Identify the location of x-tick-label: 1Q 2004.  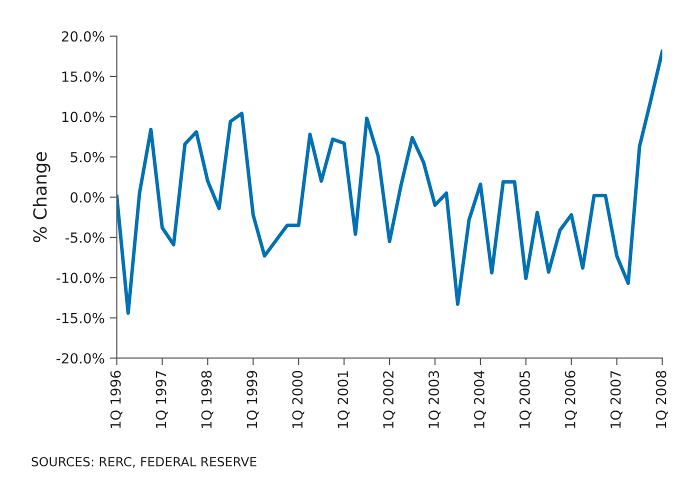
(480, 399).